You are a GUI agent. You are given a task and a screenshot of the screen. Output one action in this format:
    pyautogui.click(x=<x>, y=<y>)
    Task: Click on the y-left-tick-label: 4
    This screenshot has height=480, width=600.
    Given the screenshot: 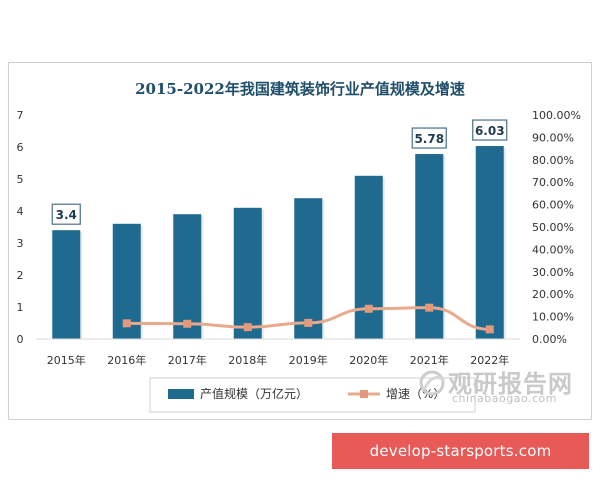 What is the action you would take?
    pyautogui.click(x=20, y=211)
    